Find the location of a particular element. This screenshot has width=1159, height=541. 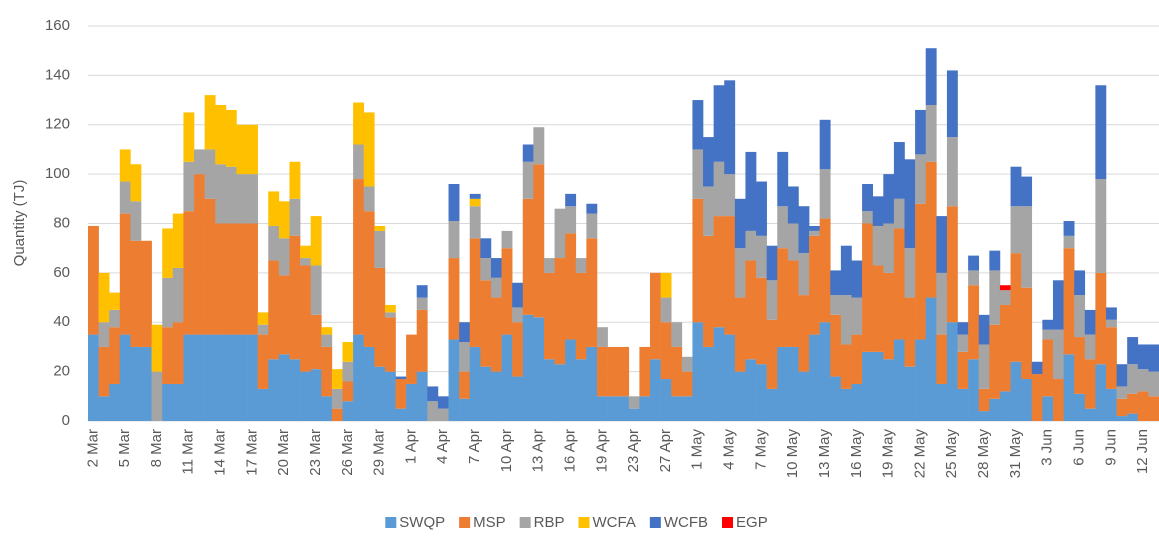

x-tick-label: 10 Apr is located at coordinates (506, 450).